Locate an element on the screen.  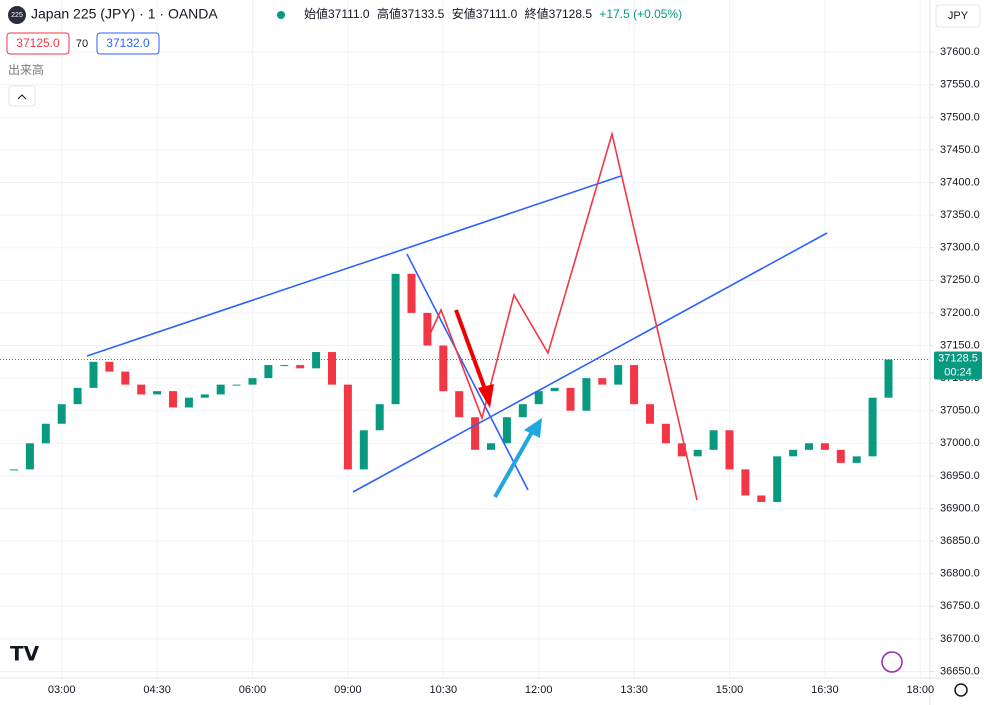
sell-button is located at coordinates (38, 43).